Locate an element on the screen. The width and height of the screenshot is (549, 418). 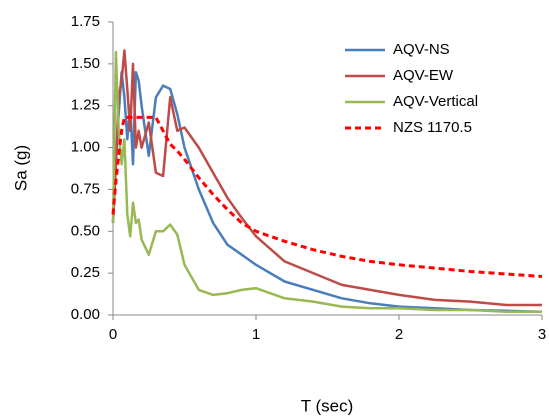
y-tick-label: 1.50 is located at coordinates (85, 63).